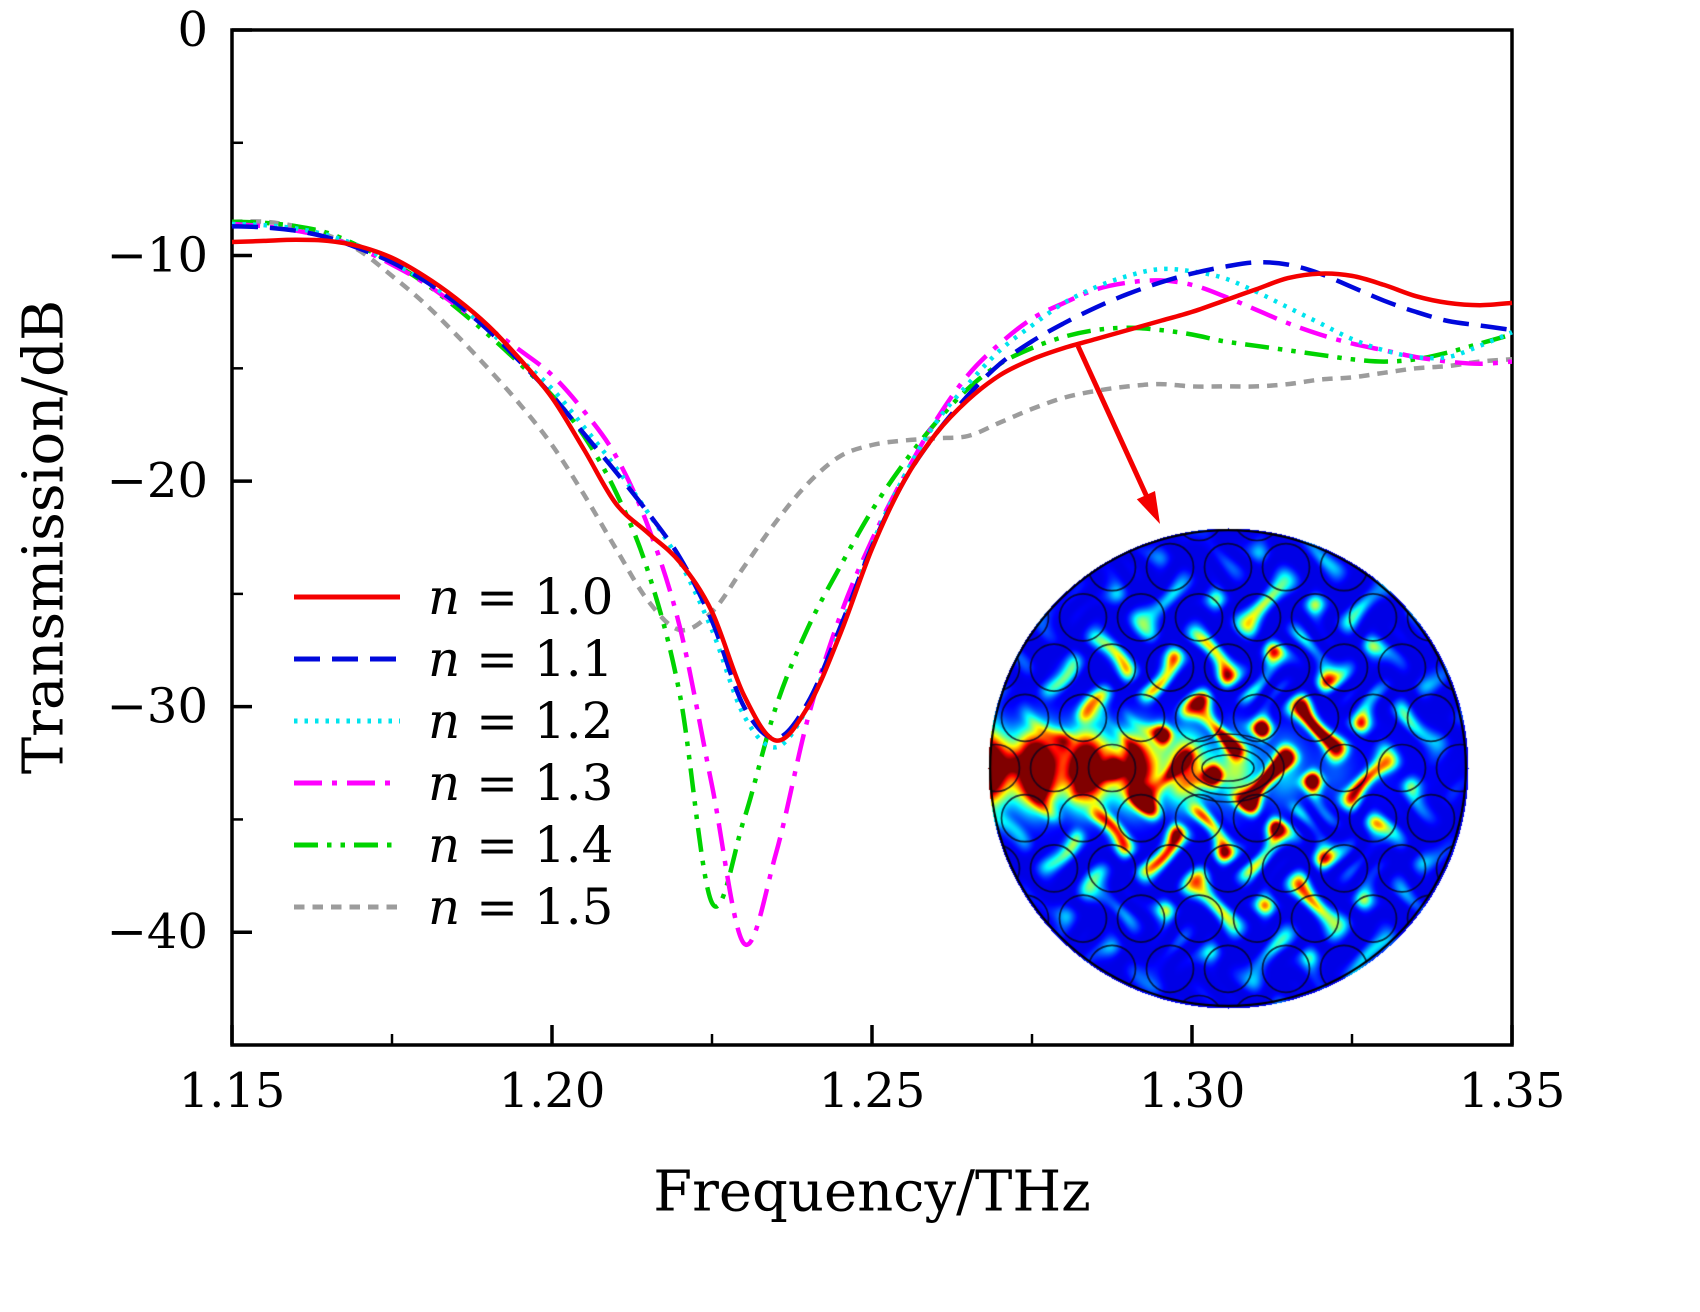 The height and width of the screenshot is (1312, 1700). I want to click on y-tick-label: −10, so click(157, 256).